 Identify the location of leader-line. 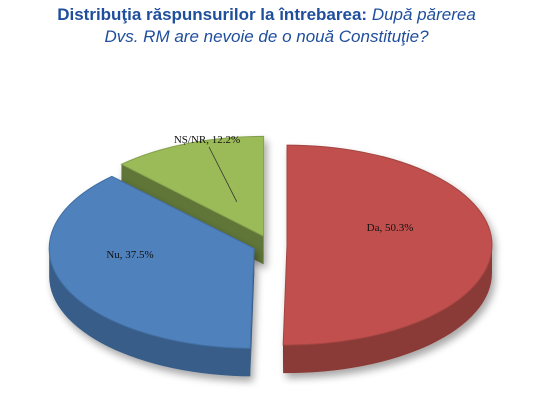
(223, 174).